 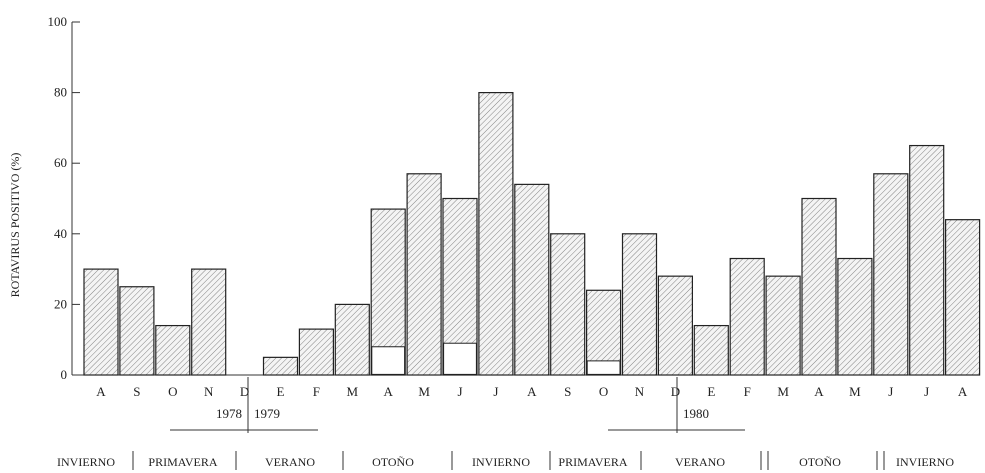 What do you see at coordinates (60, 92) in the screenshot?
I see `y-tick-label: 80` at bounding box center [60, 92].